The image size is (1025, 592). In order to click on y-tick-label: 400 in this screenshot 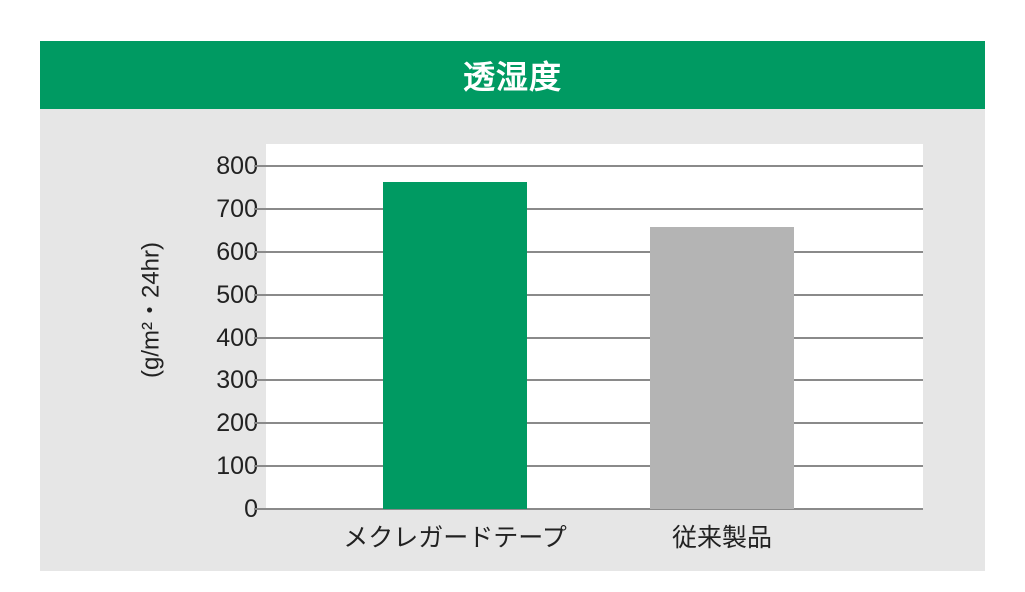, I will do `click(237, 337)`.